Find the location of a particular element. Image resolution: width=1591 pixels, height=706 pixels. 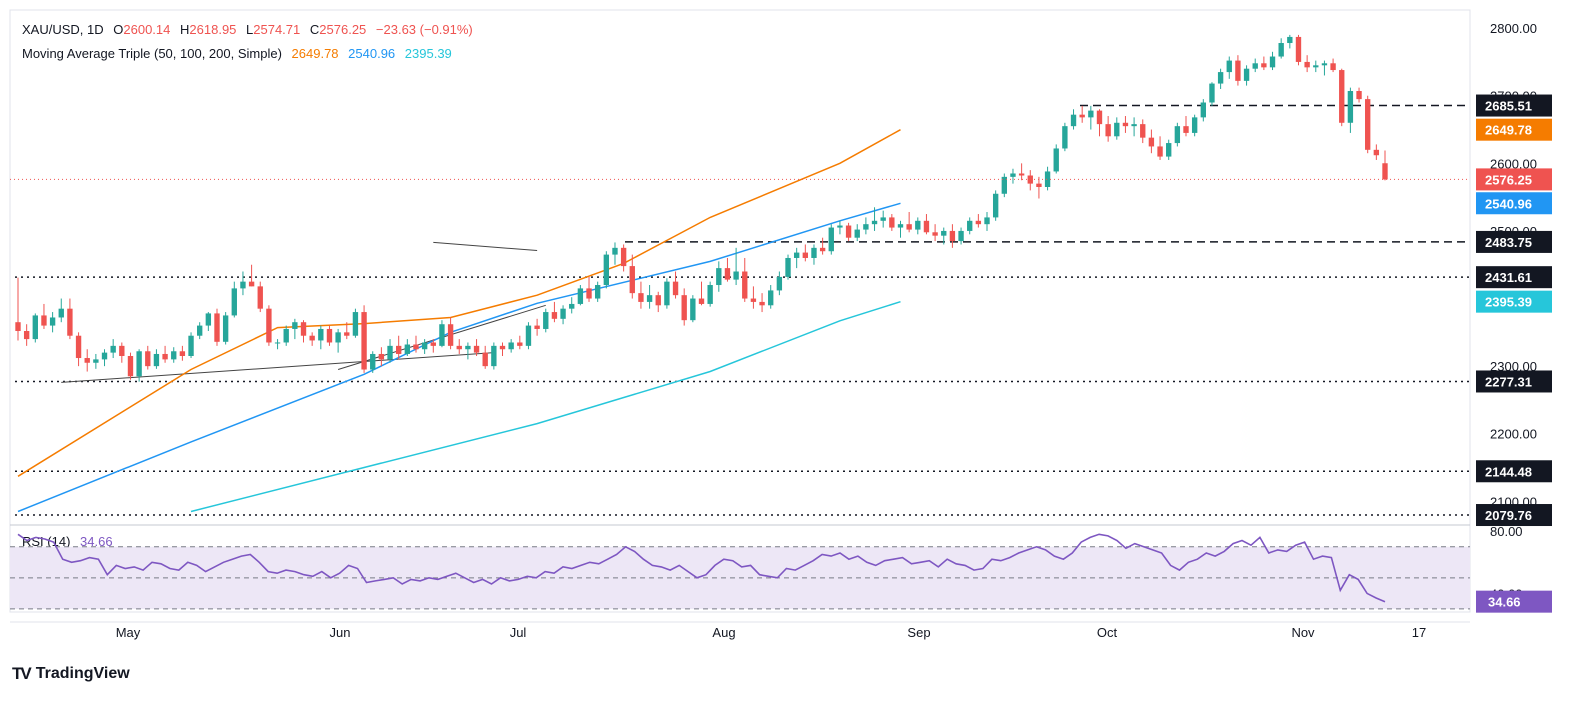

level-badge-label: 2685.51 is located at coordinates (1508, 106).